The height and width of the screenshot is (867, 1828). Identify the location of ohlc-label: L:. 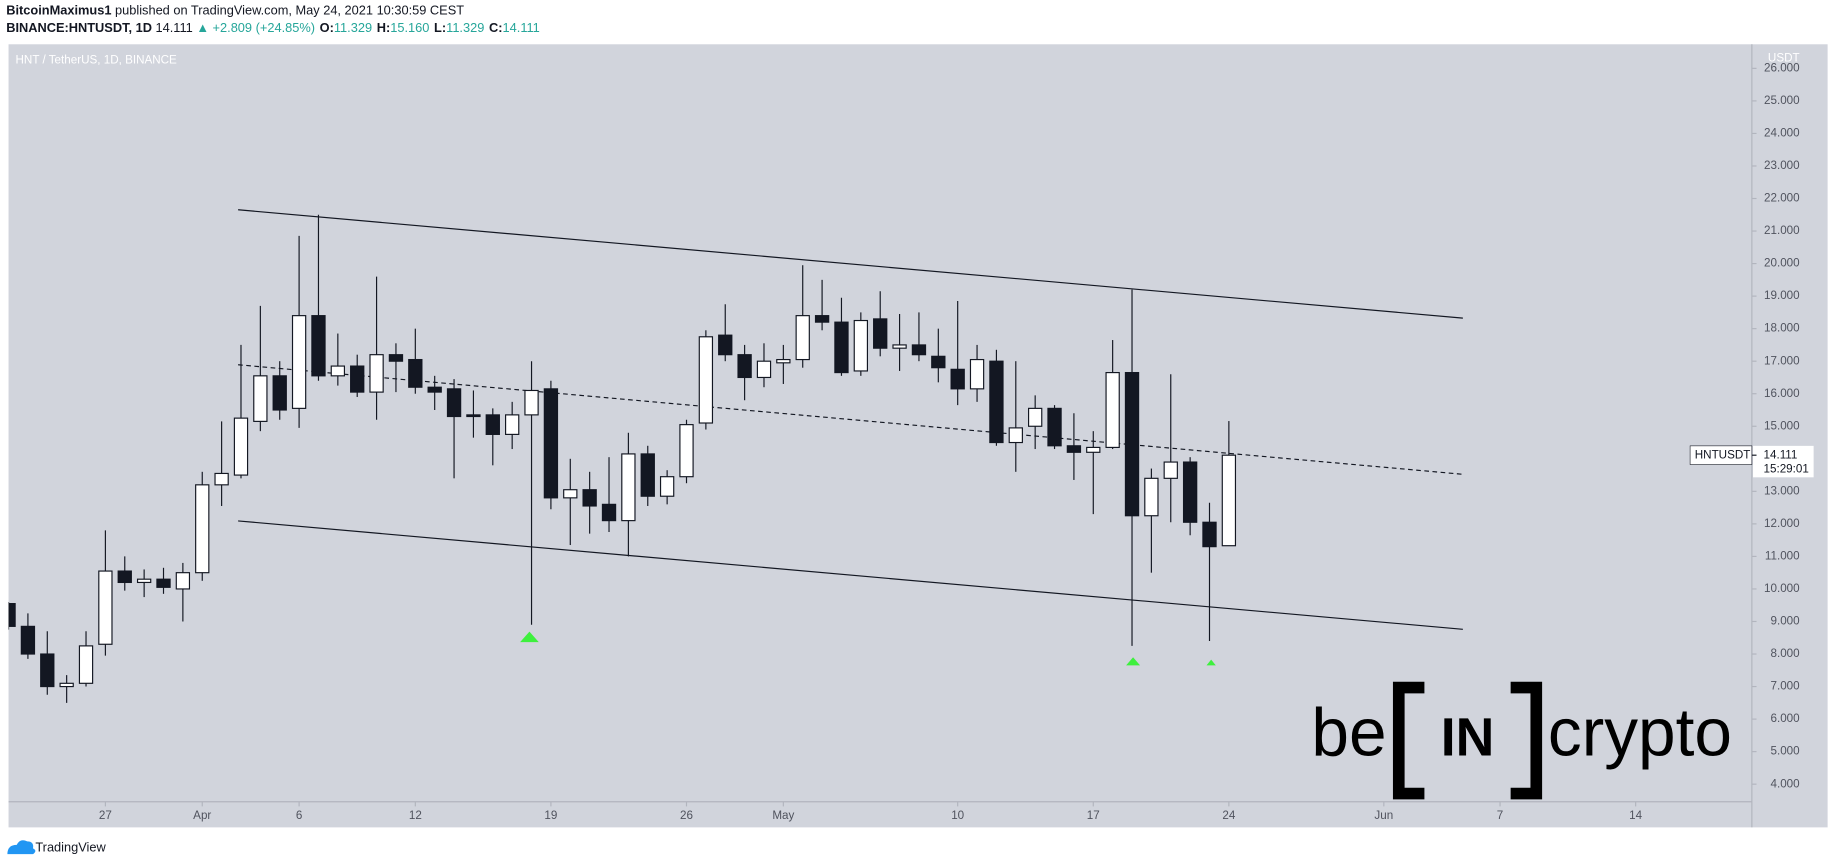
(440, 28).